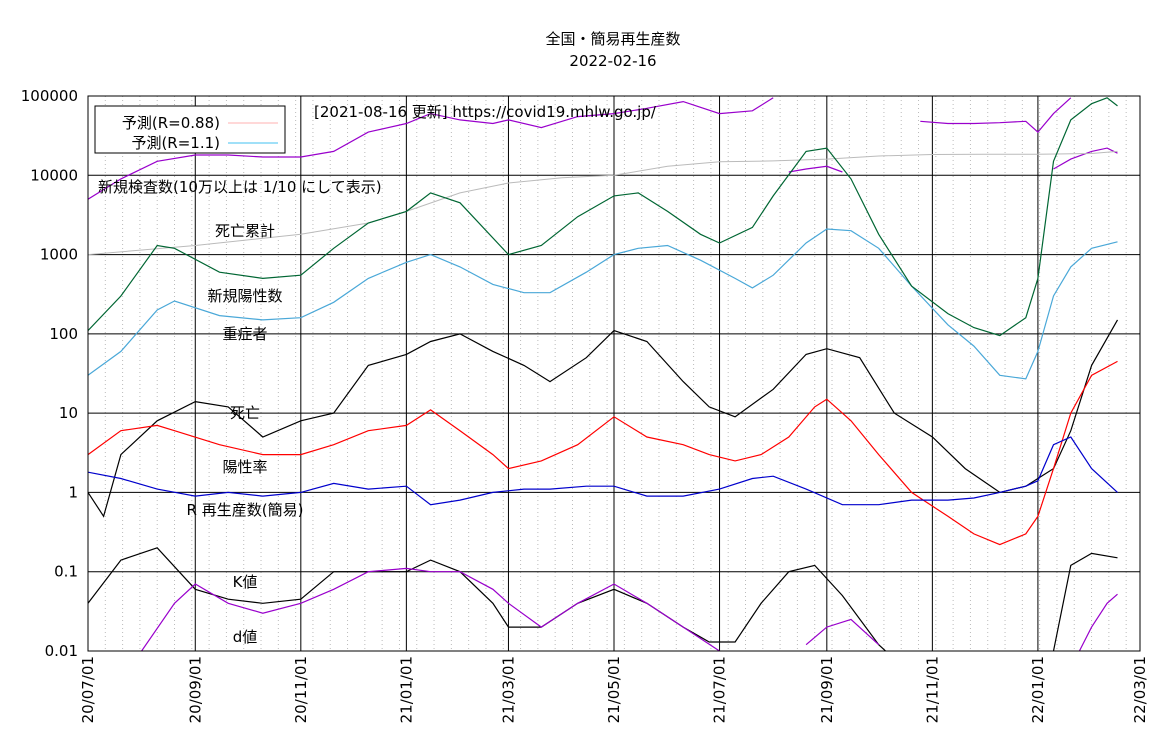 The width and height of the screenshot is (1166, 747). Describe the element at coordinates (73, 492) in the screenshot. I see `y-tick-label: 1` at that location.